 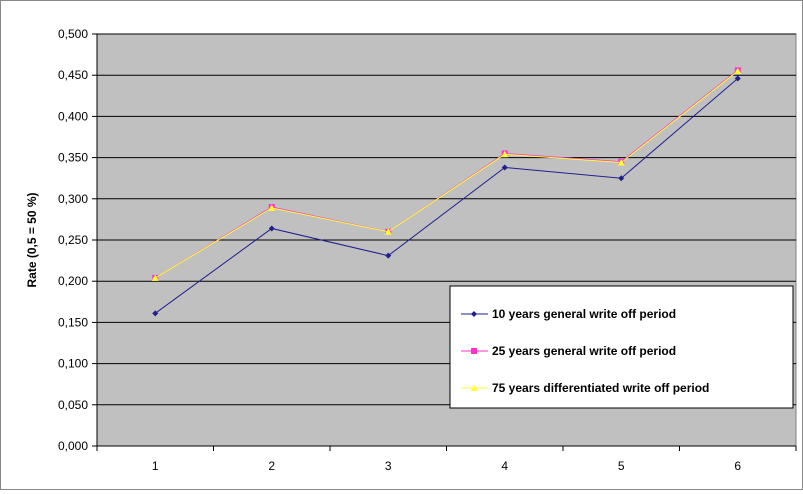 What do you see at coordinates (73, 240) in the screenshot?
I see `y-tick-label: 0,250` at bounding box center [73, 240].